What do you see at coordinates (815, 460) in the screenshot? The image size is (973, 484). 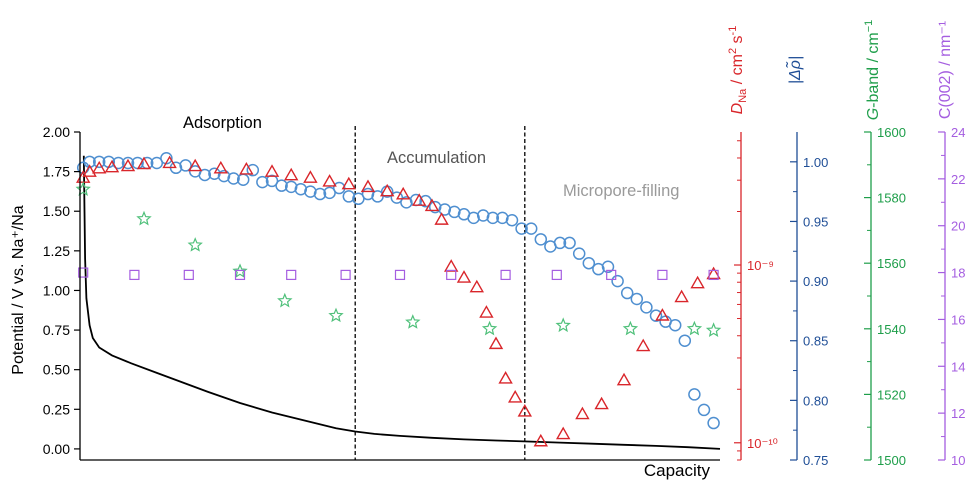 I see `right-axis-tick-label: 0.75` at bounding box center [815, 460].